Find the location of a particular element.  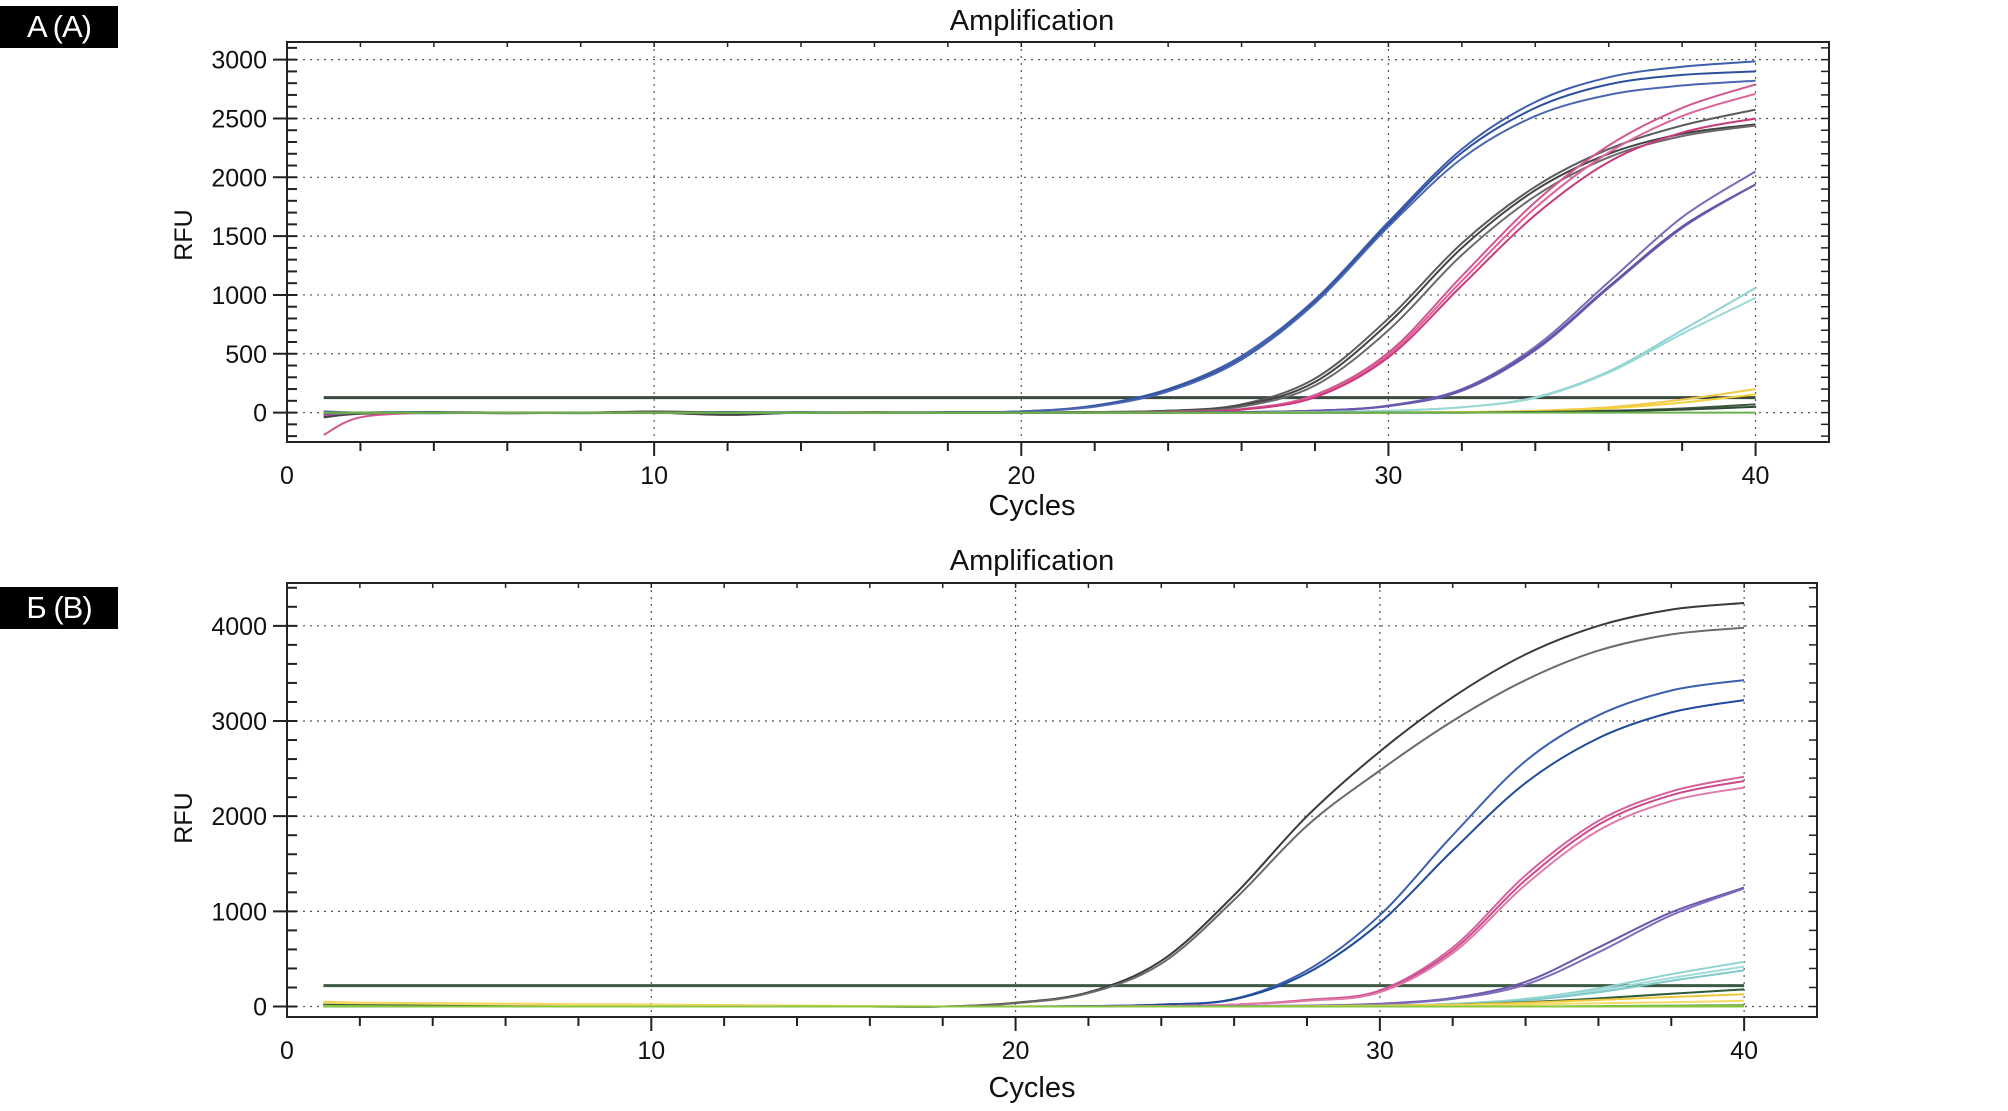

y-tick-label: 500 is located at coordinates (246, 355).